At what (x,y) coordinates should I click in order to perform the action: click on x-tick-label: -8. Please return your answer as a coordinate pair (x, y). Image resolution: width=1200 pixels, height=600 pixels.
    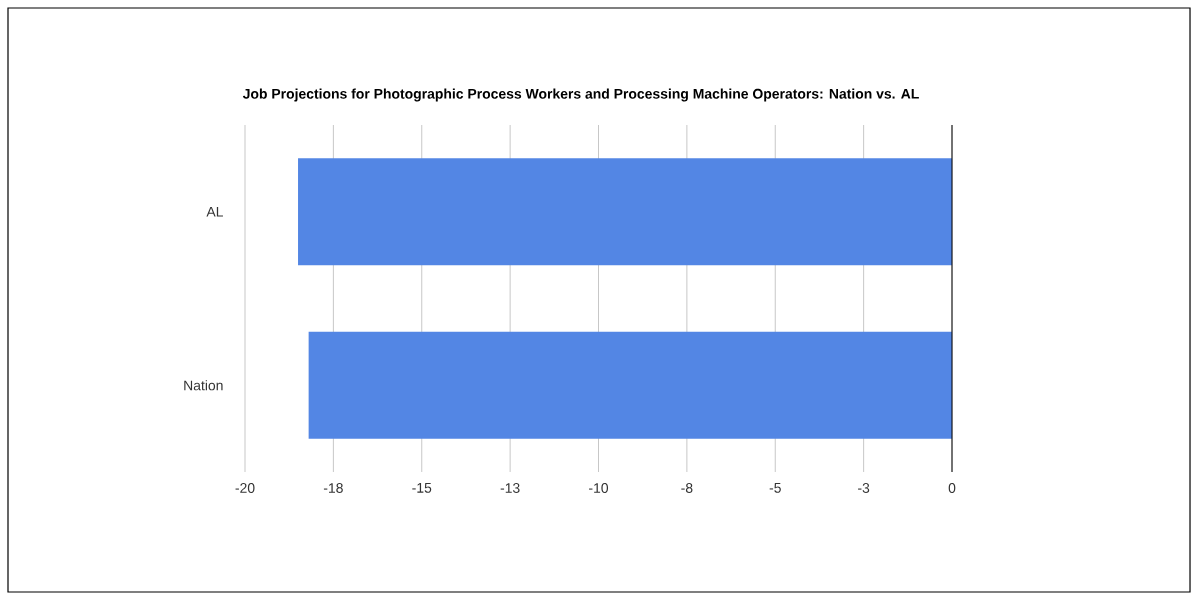
    Looking at the image, I should click on (687, 488).